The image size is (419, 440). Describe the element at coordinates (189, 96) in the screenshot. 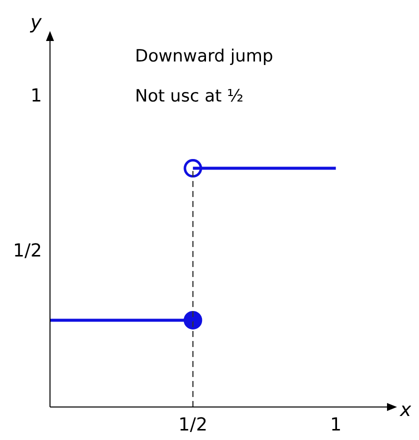

I see `annotation: Not usc at ½` at that location.